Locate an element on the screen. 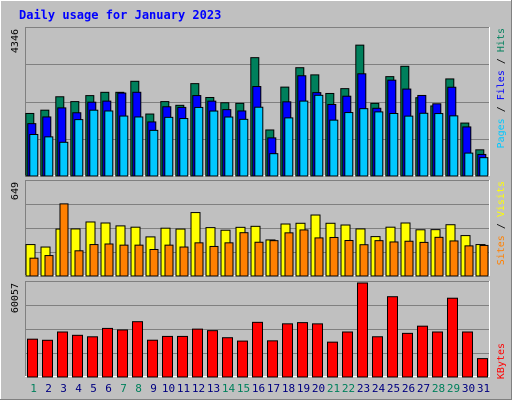 The height and width of the screenshot is (400, 512). y-axis-max-label: 649 is located at coordinates (15, 191).